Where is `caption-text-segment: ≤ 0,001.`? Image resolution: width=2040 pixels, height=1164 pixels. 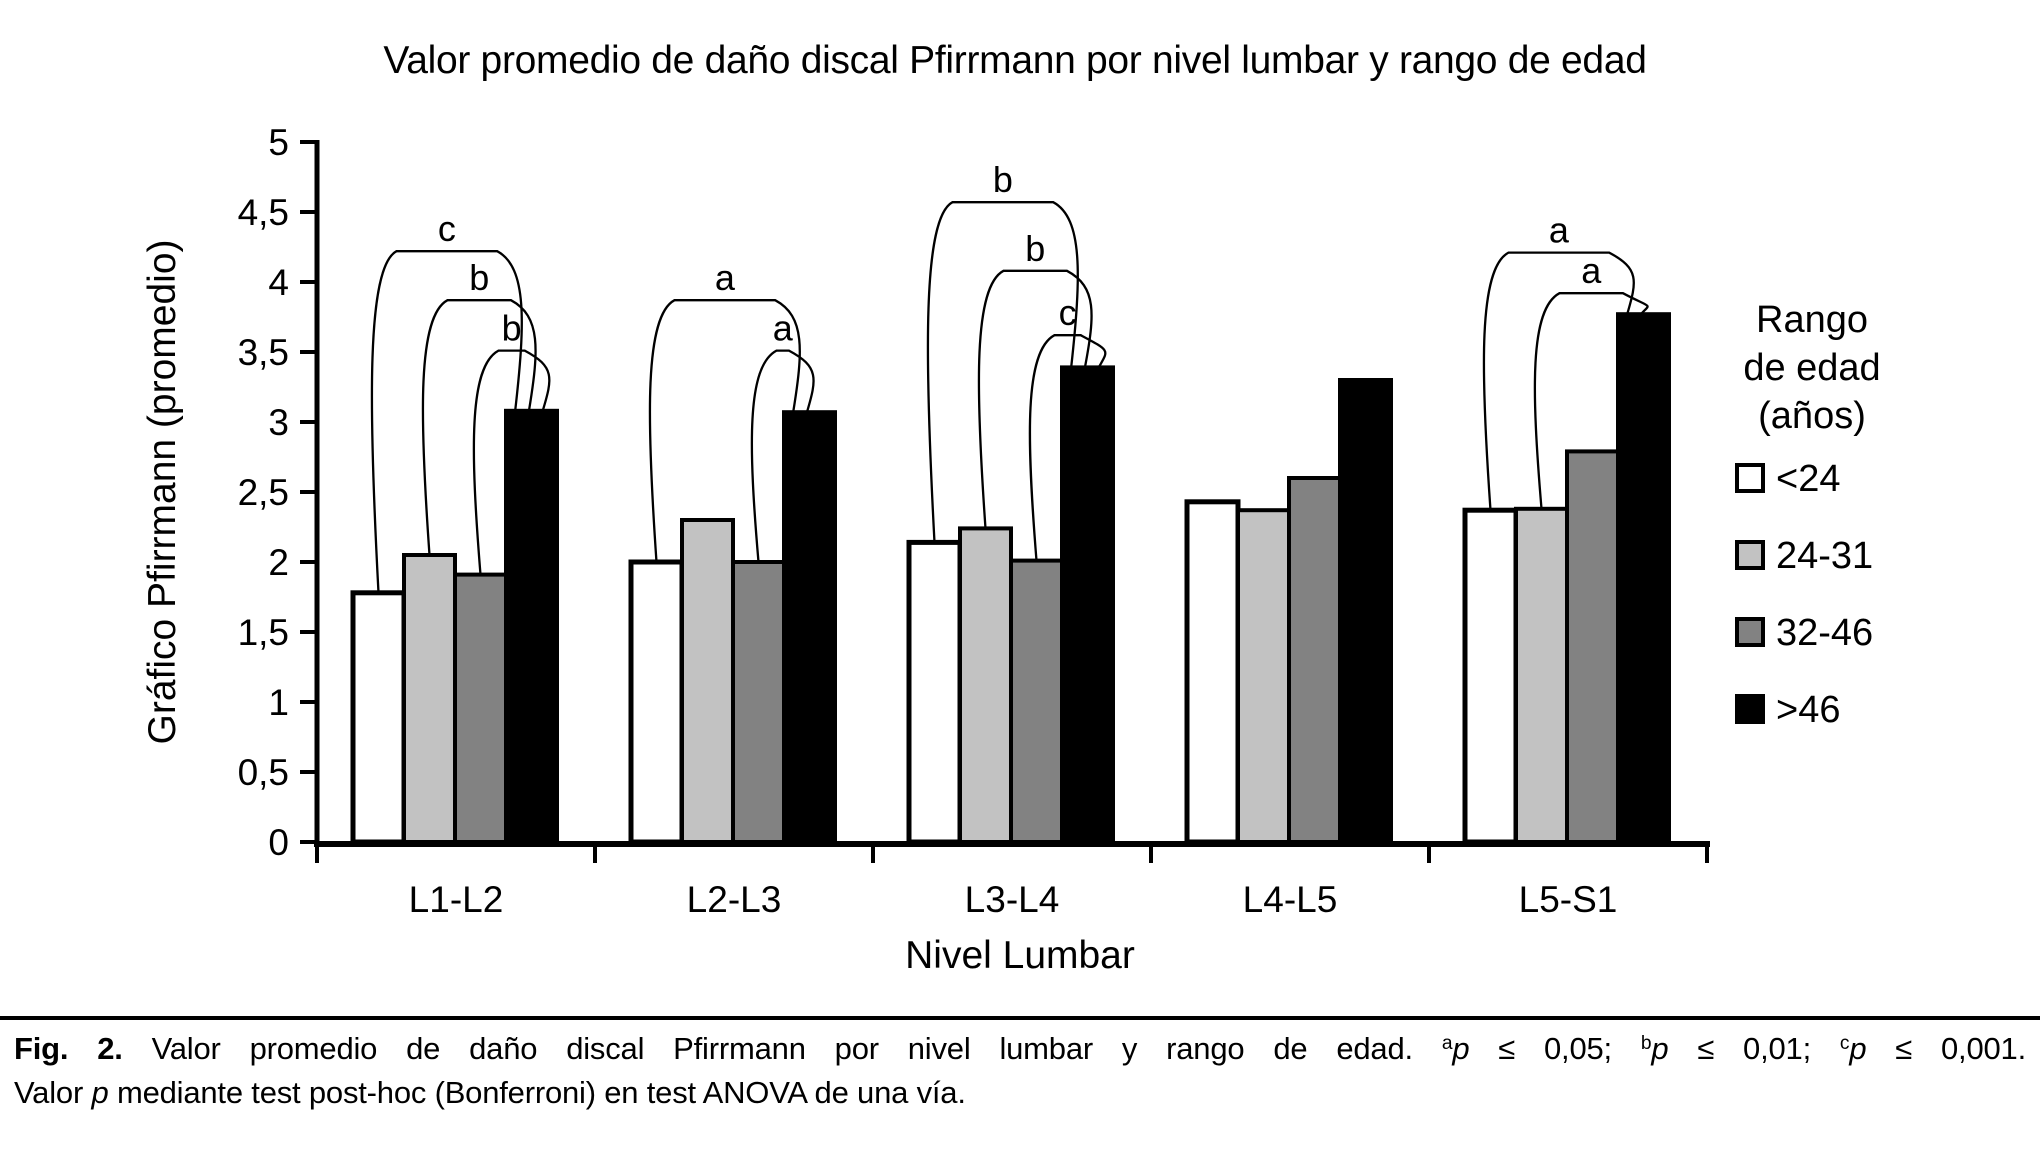 caption-text-segment: ≤ 0,001. is located at coordinates (1946, 1048).